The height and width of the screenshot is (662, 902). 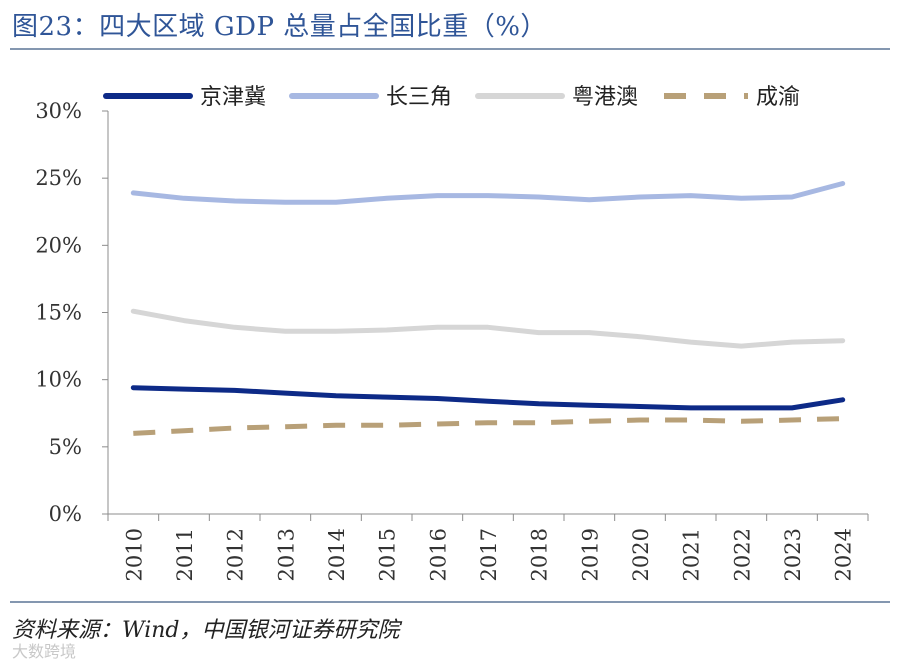 What do you see at coordinates (286, 554) in the screenshot?
I see `x-tick-label: 2013` at bounding box center [286, 554].